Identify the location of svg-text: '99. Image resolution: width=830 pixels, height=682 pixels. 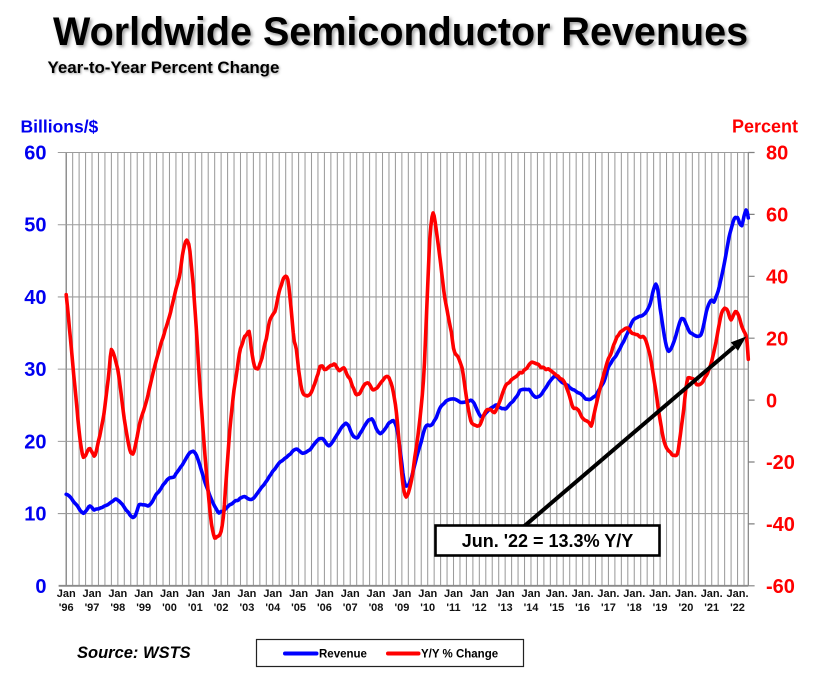
(143, 608).